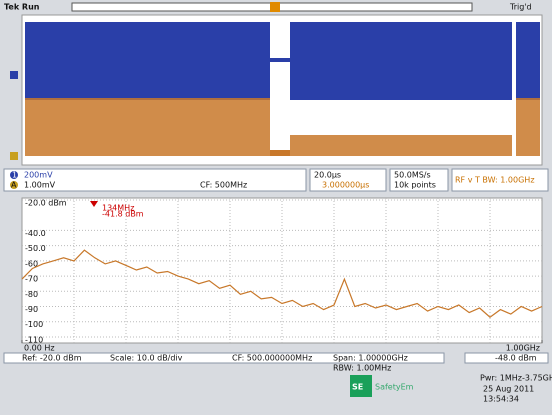  What do you see at coordinates (31, 309) in the screenshot?
I see `y-tick-label: -90` at bounding box center [31, 309].